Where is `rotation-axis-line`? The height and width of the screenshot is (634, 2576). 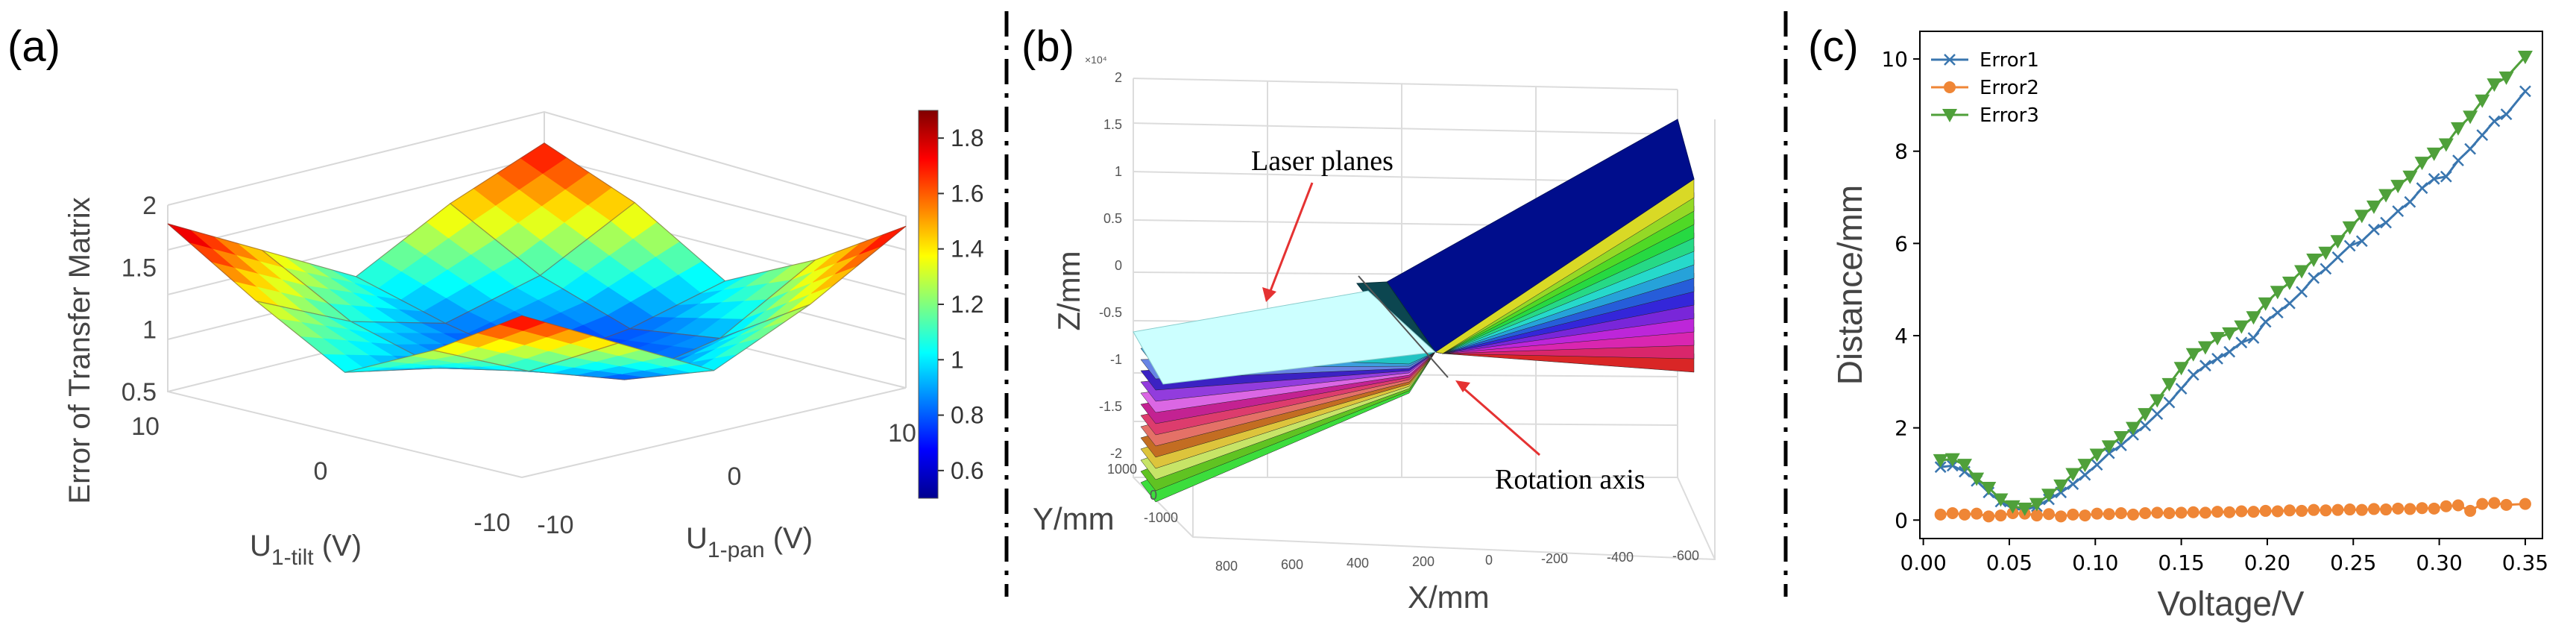
rotation-axis-line is located at coordinates (1403, 326).